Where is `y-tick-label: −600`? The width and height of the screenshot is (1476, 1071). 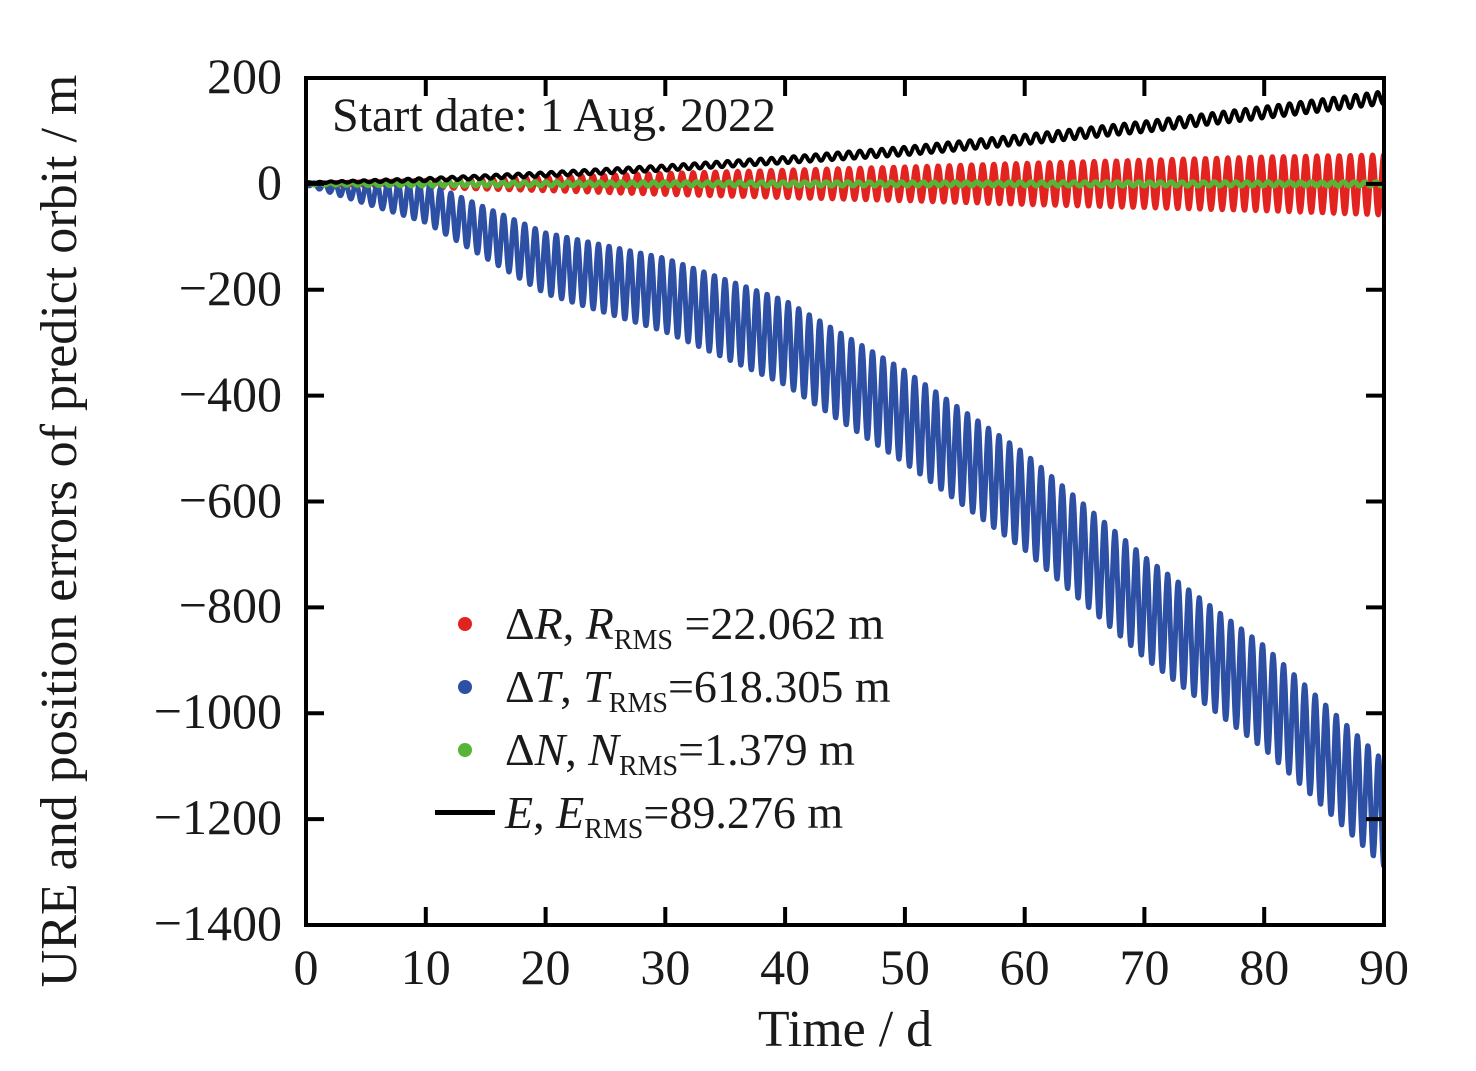
y-tick-label: −600 is located at coordinates (230, 499).